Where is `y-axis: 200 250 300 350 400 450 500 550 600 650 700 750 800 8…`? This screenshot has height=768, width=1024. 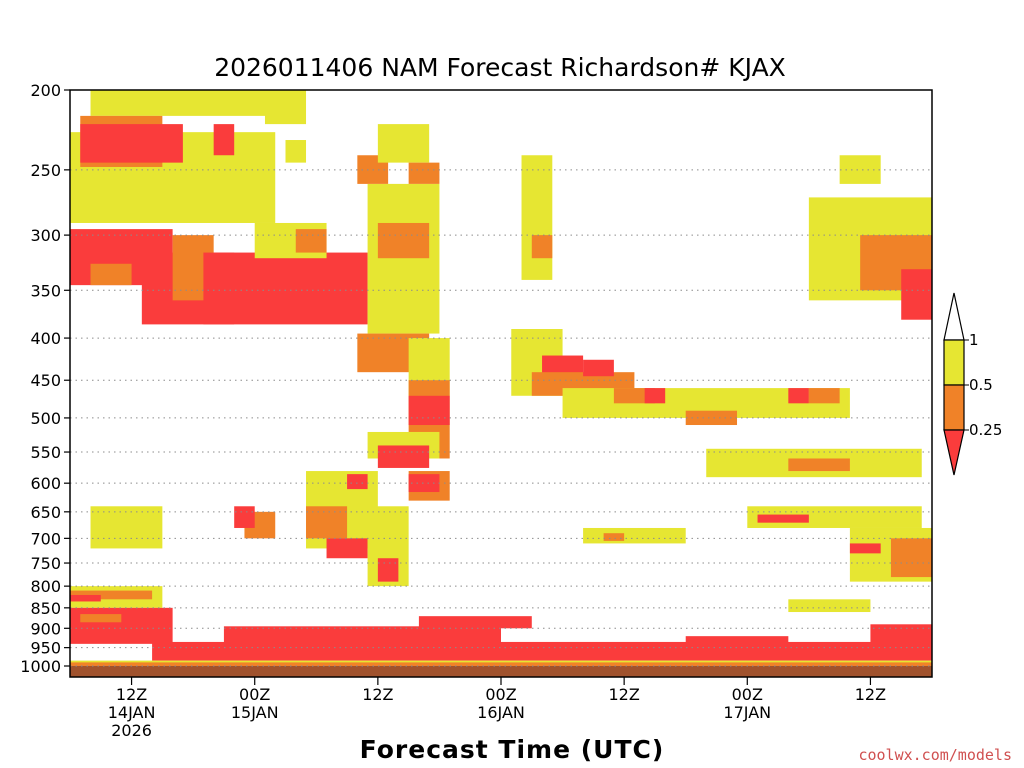
y-axis: 200 250 300 350 400 450 500 550 600 650 700 750 800 8… is located at coordinates (45, 378).